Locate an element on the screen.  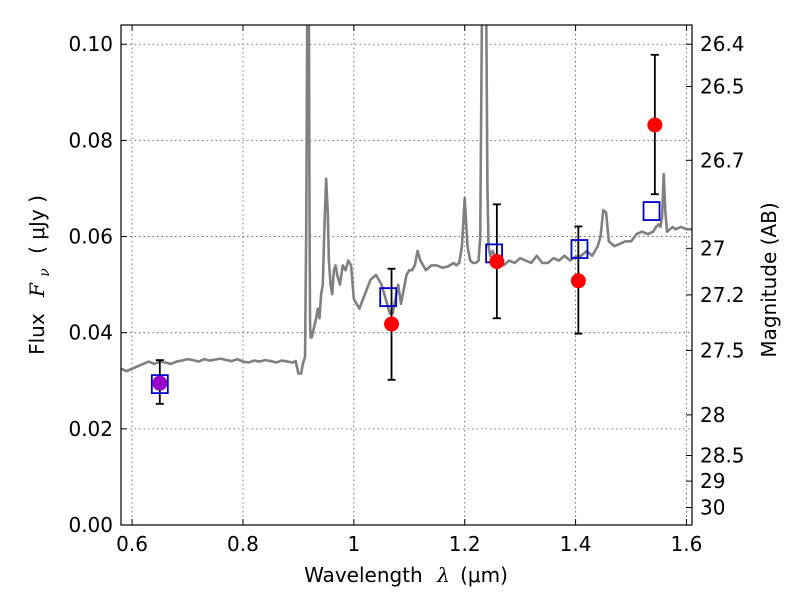
y-axis-label: Flux F ν ( μJy ) is located at coordinates (39, 275).